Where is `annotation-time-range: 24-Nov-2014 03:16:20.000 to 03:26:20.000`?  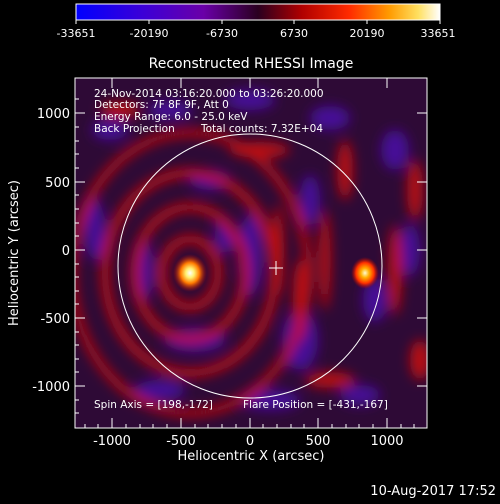
annotation-time-range: 24-Nov-2014 03:16:20.000 to 03:26:20.000 is located at coordinates (209, 94).